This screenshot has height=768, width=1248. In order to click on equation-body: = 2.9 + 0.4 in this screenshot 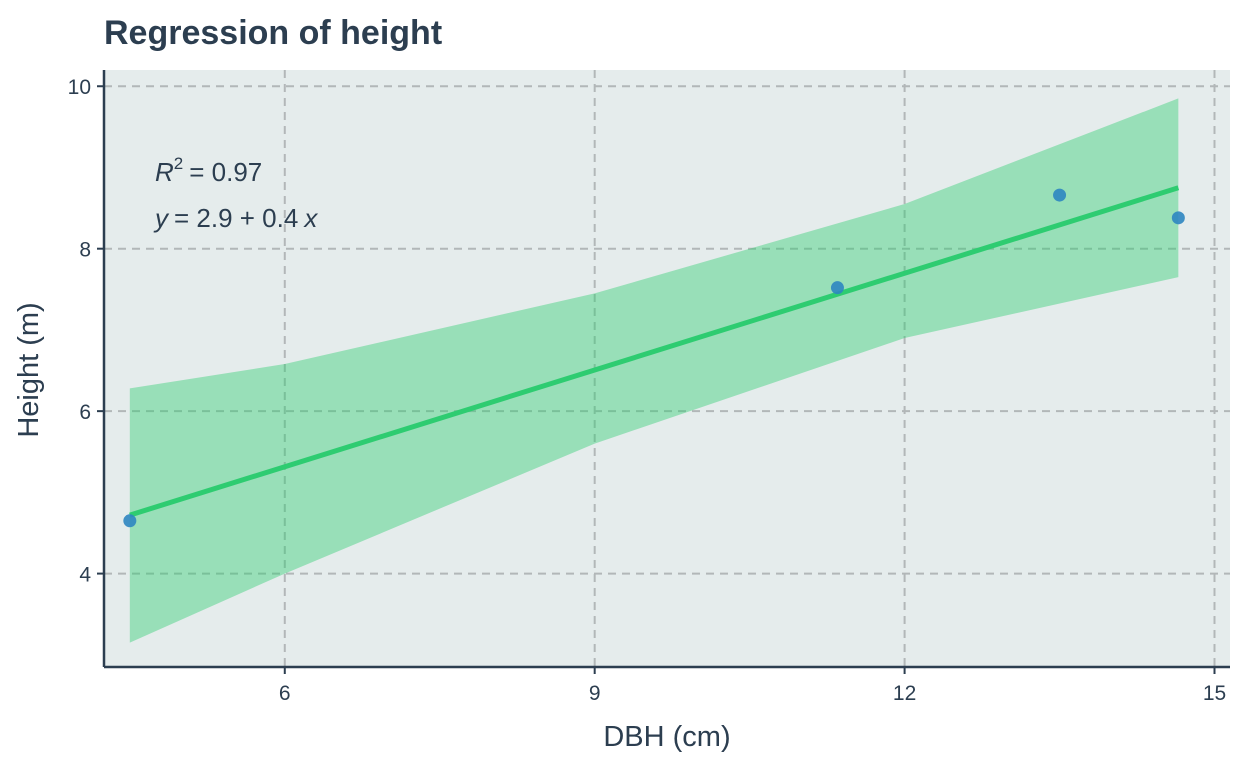, I will do `click(236, 218)`.